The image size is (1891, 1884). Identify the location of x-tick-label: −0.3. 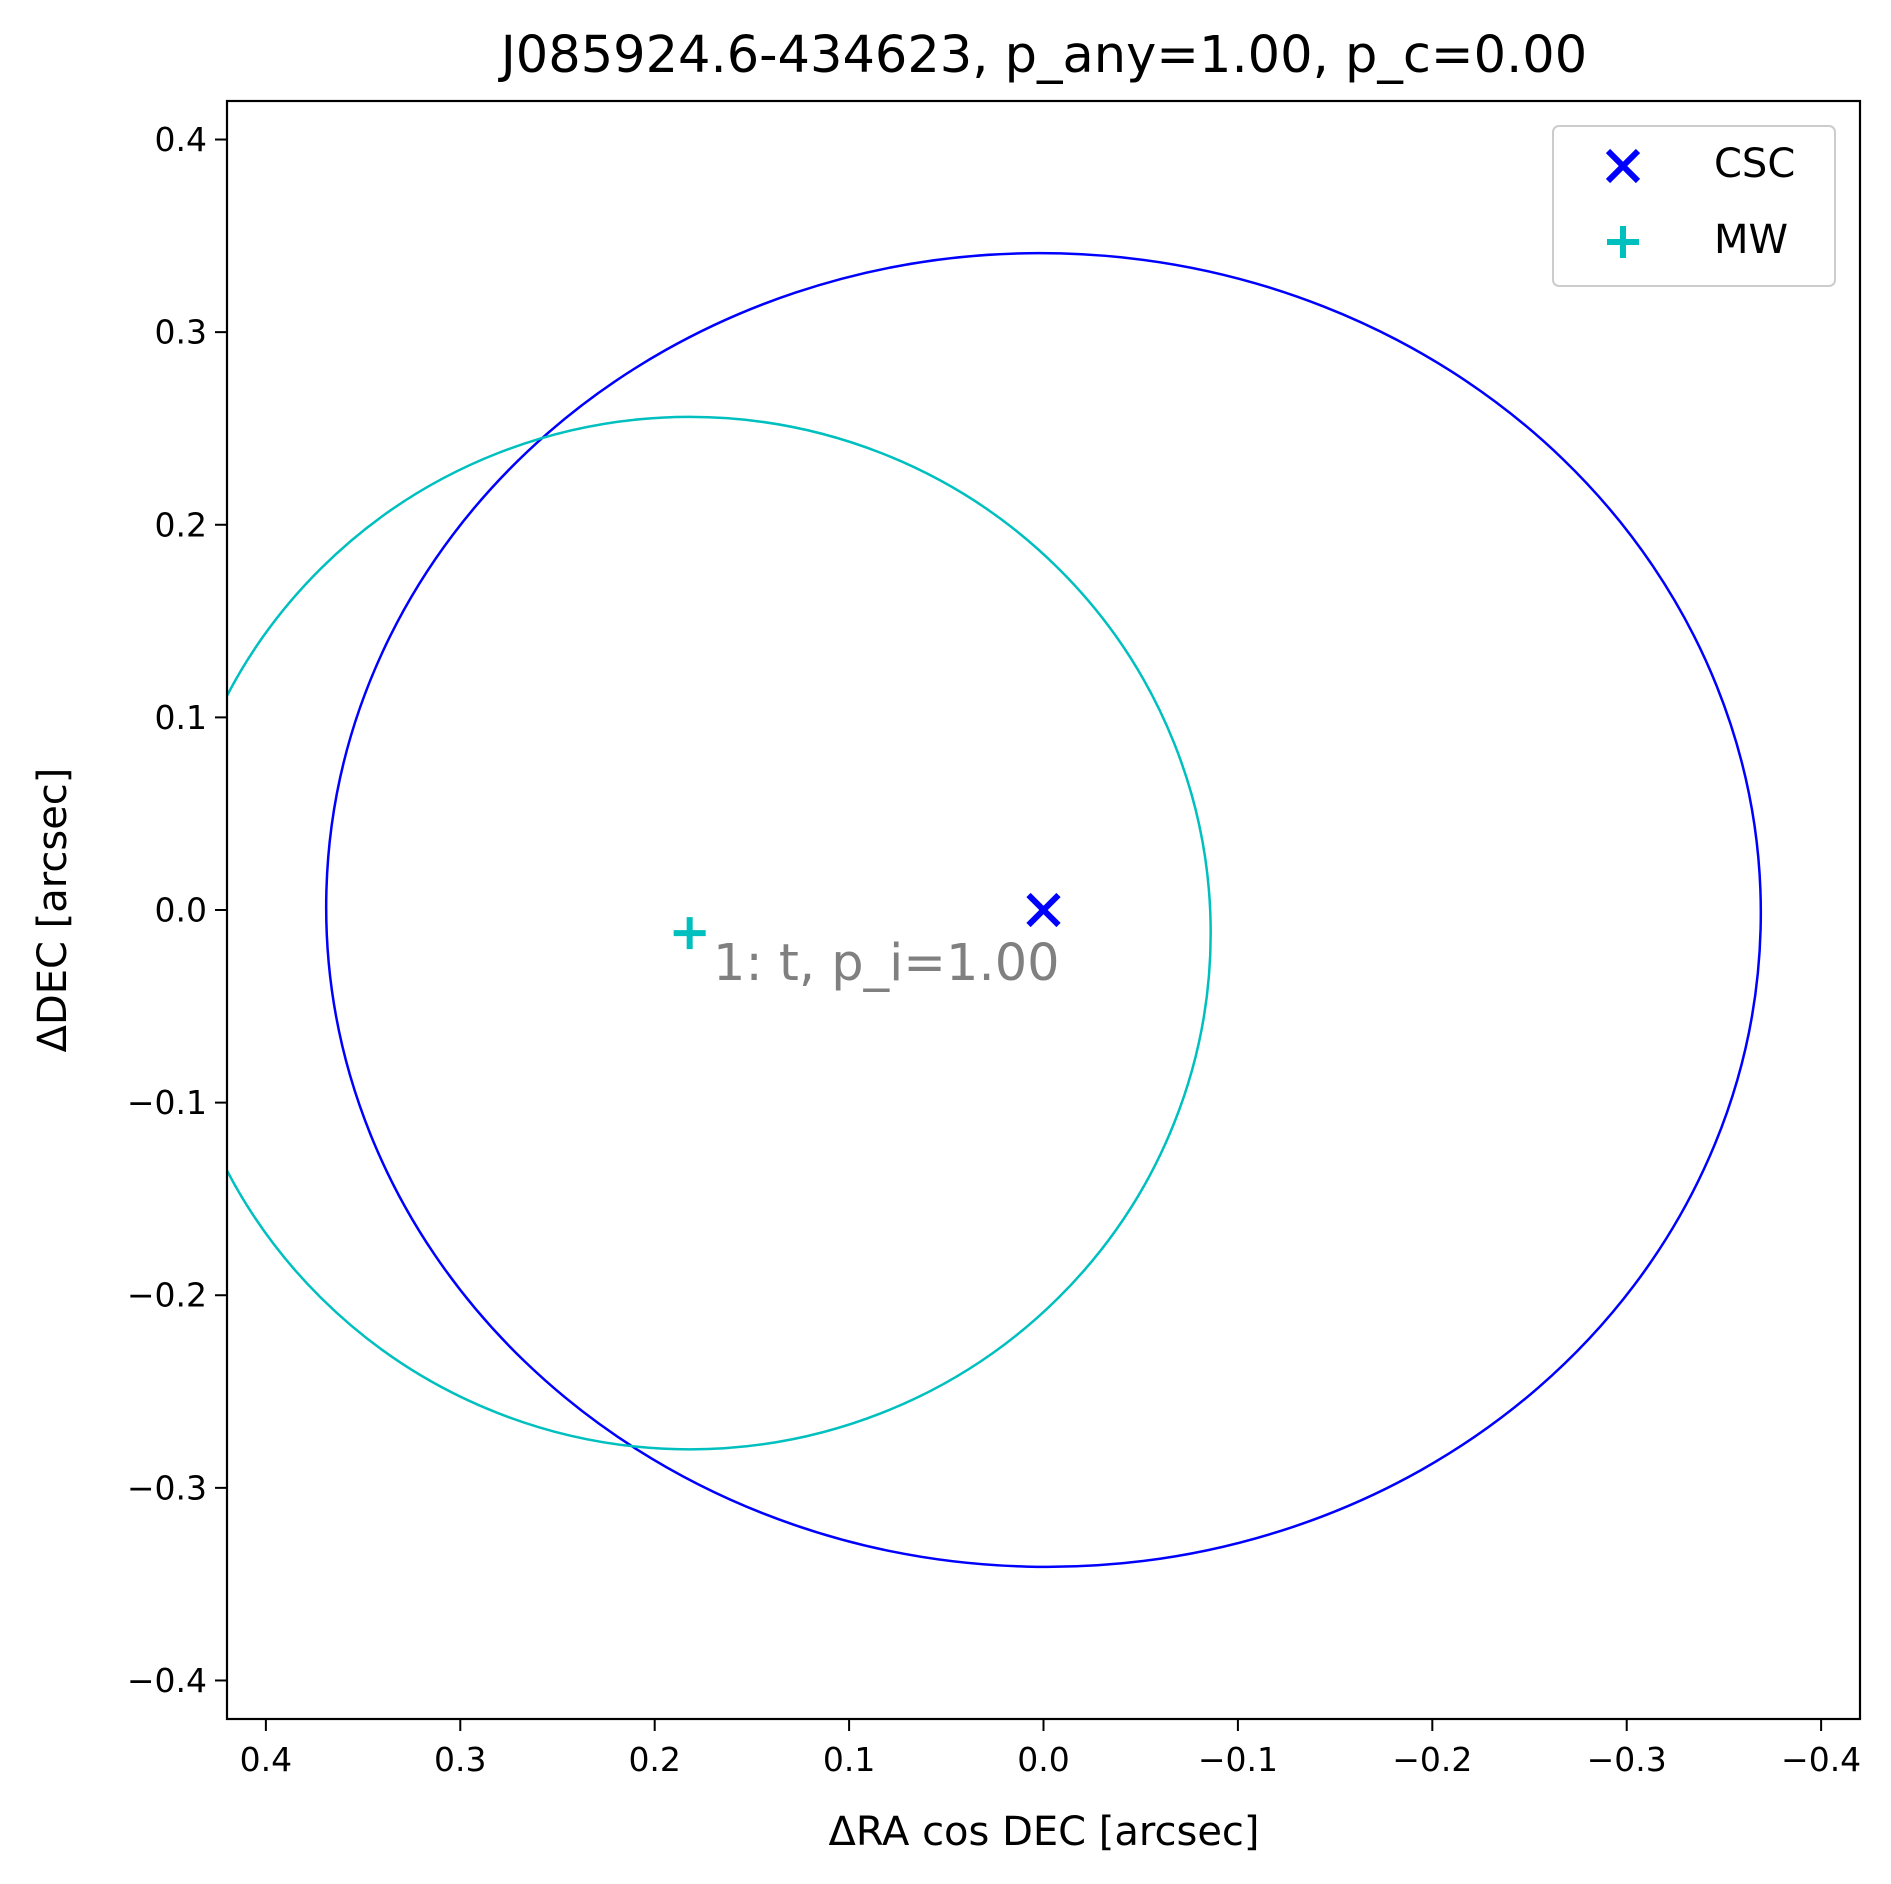
(1627, 1759).